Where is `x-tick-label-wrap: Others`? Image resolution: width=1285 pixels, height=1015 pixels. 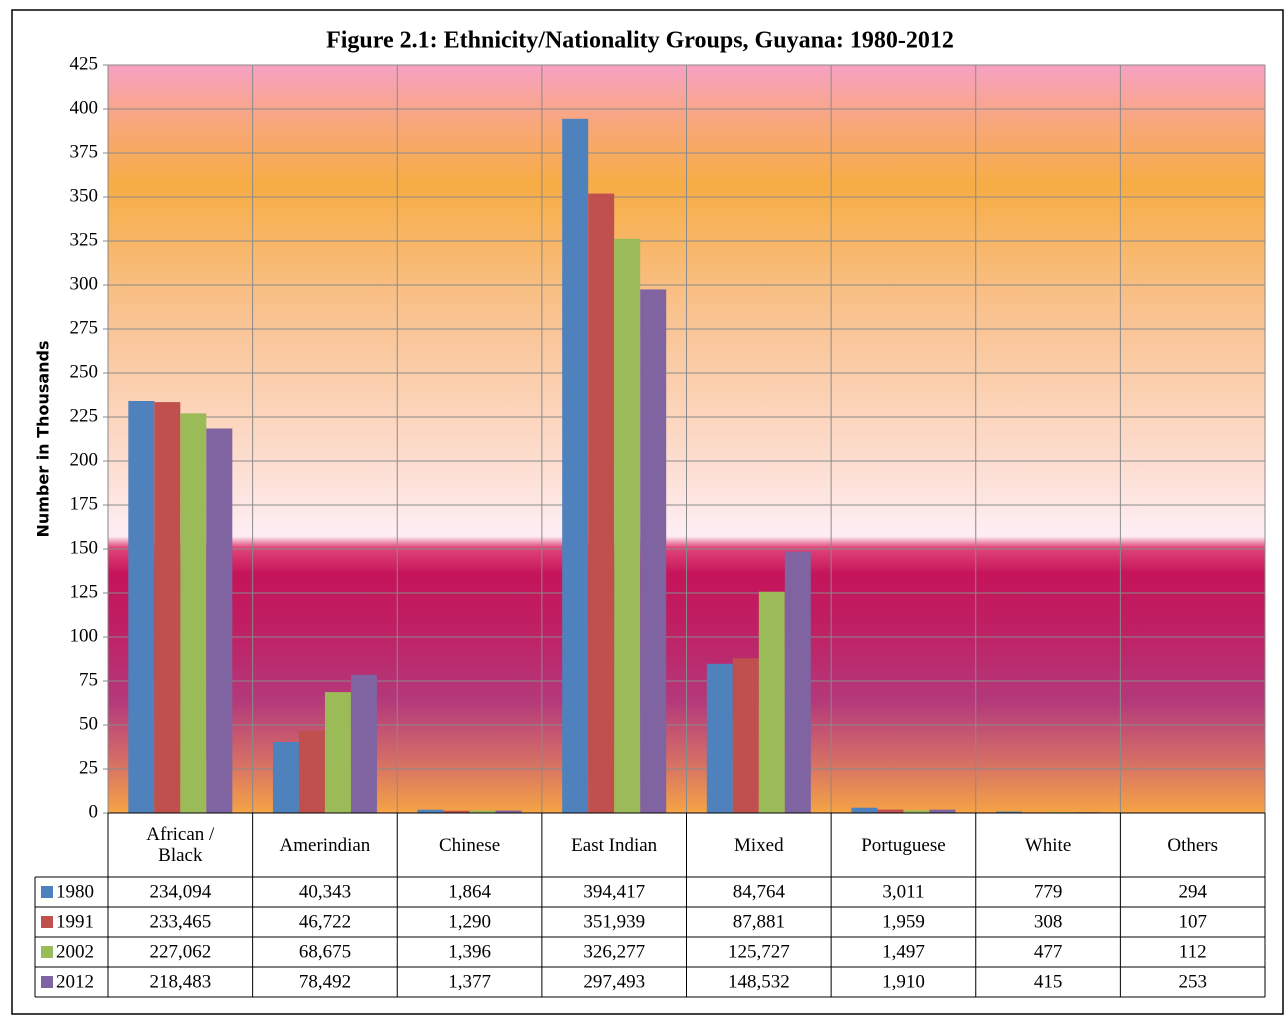 x-tick-label-wrap: Others is located at coordinates (1192, 845).